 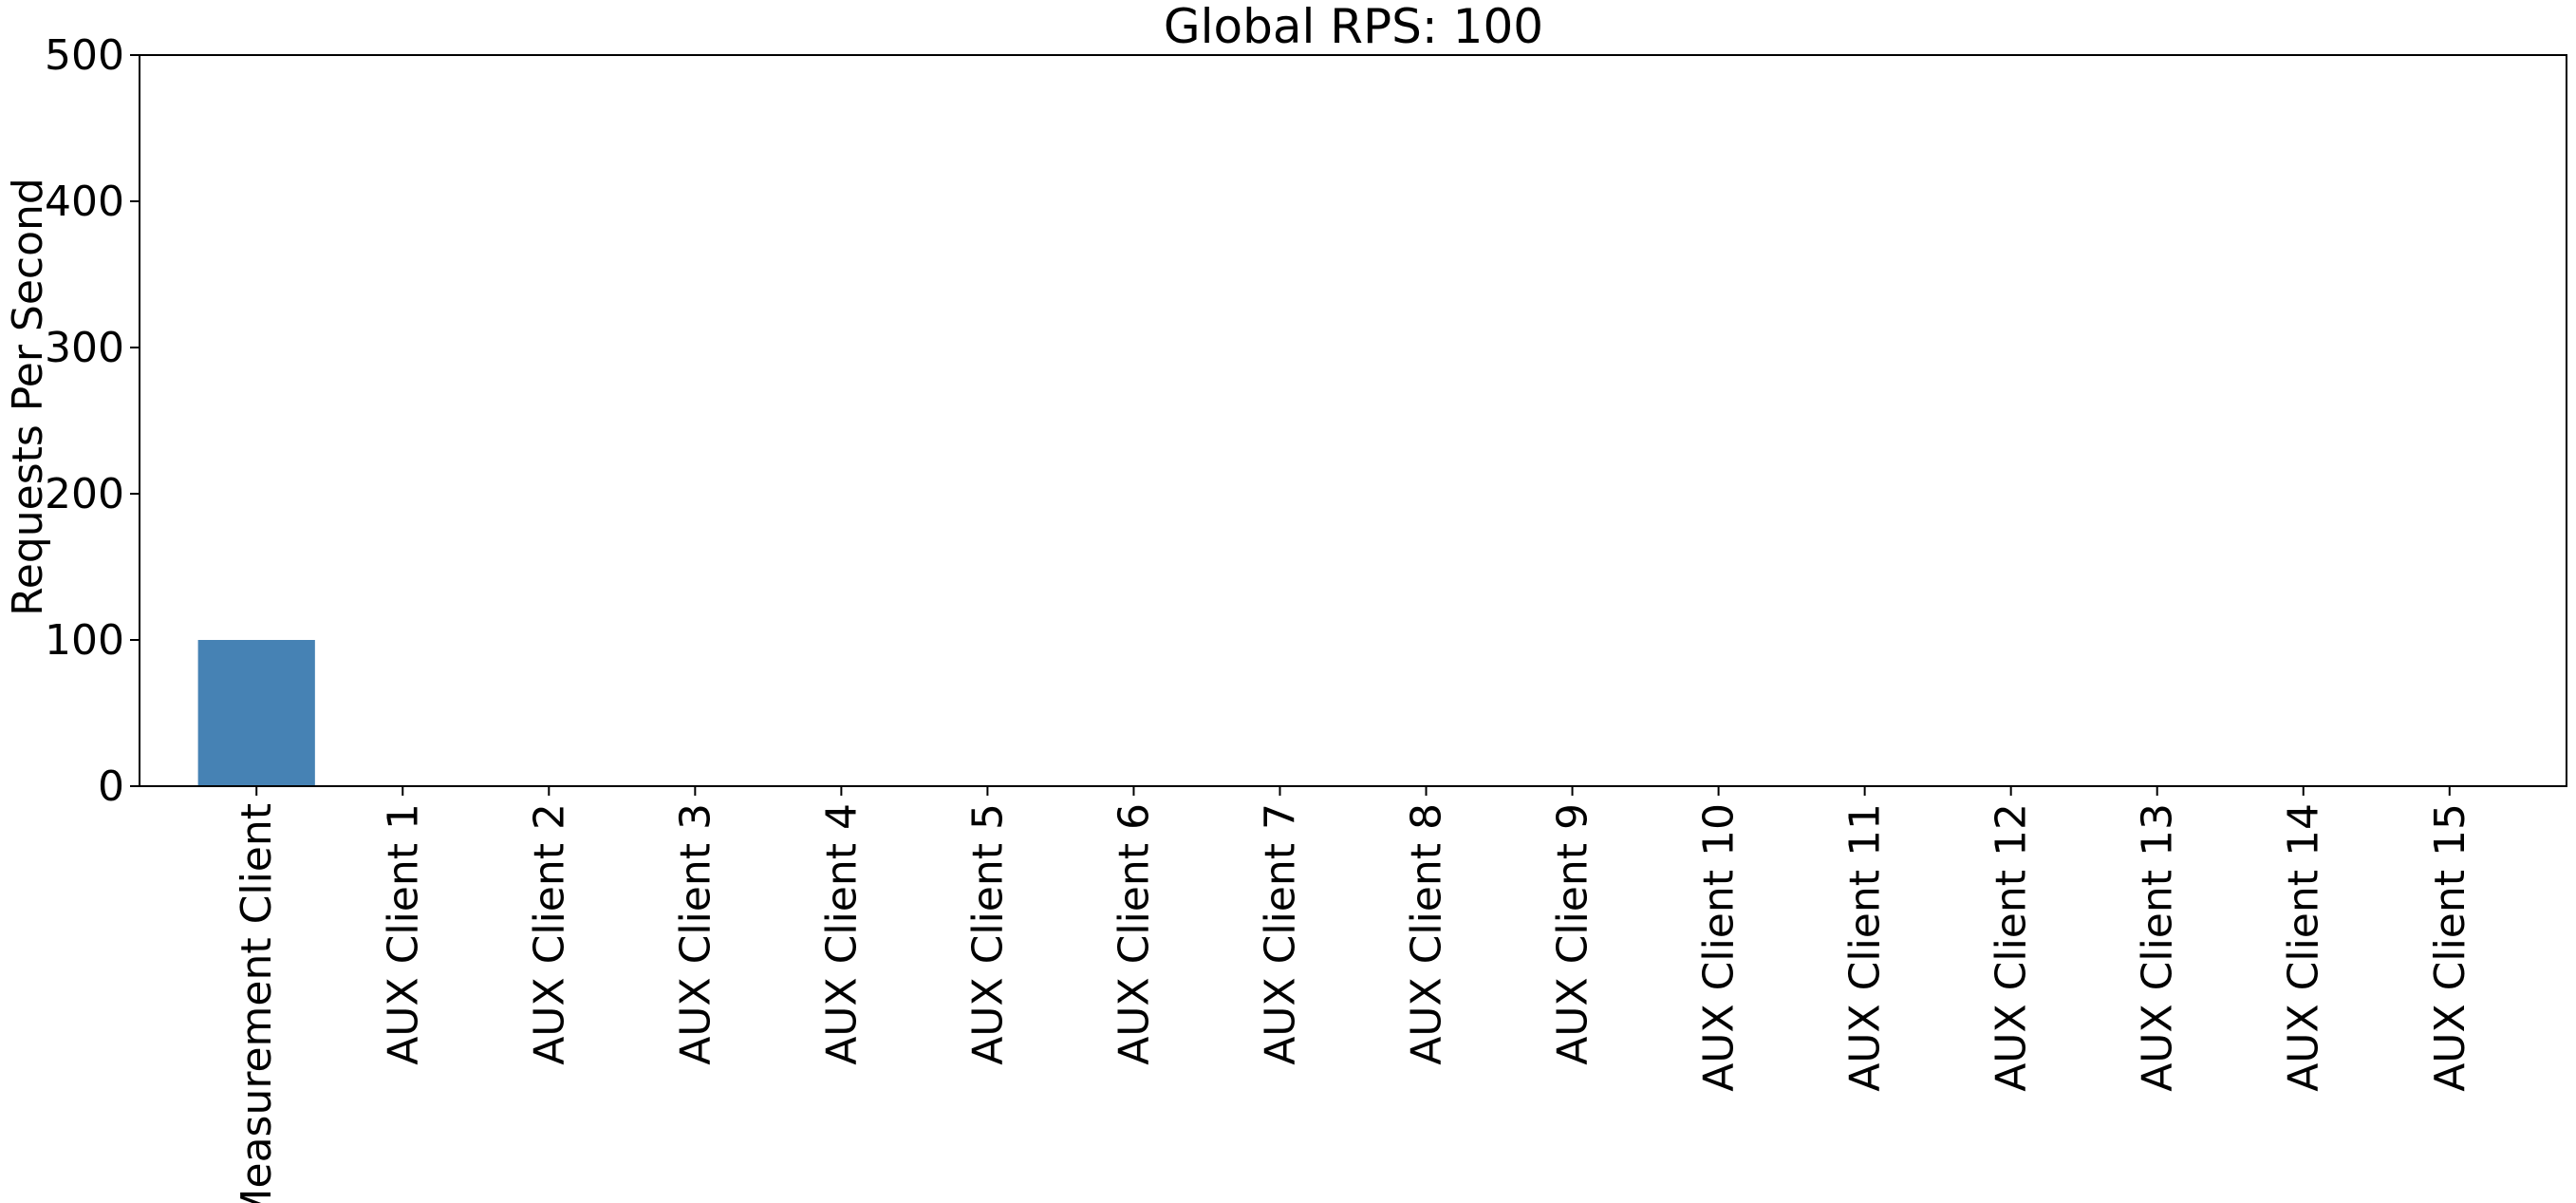 I want to click on x-tick-label: AUX Client 7, so click(x=1280, y=934).